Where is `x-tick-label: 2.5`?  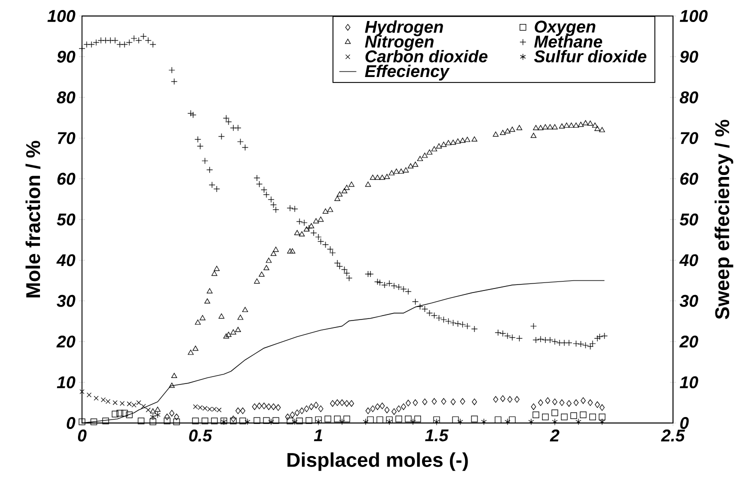
x-tick-label: 2.5 is located at coordinates (672, 436).